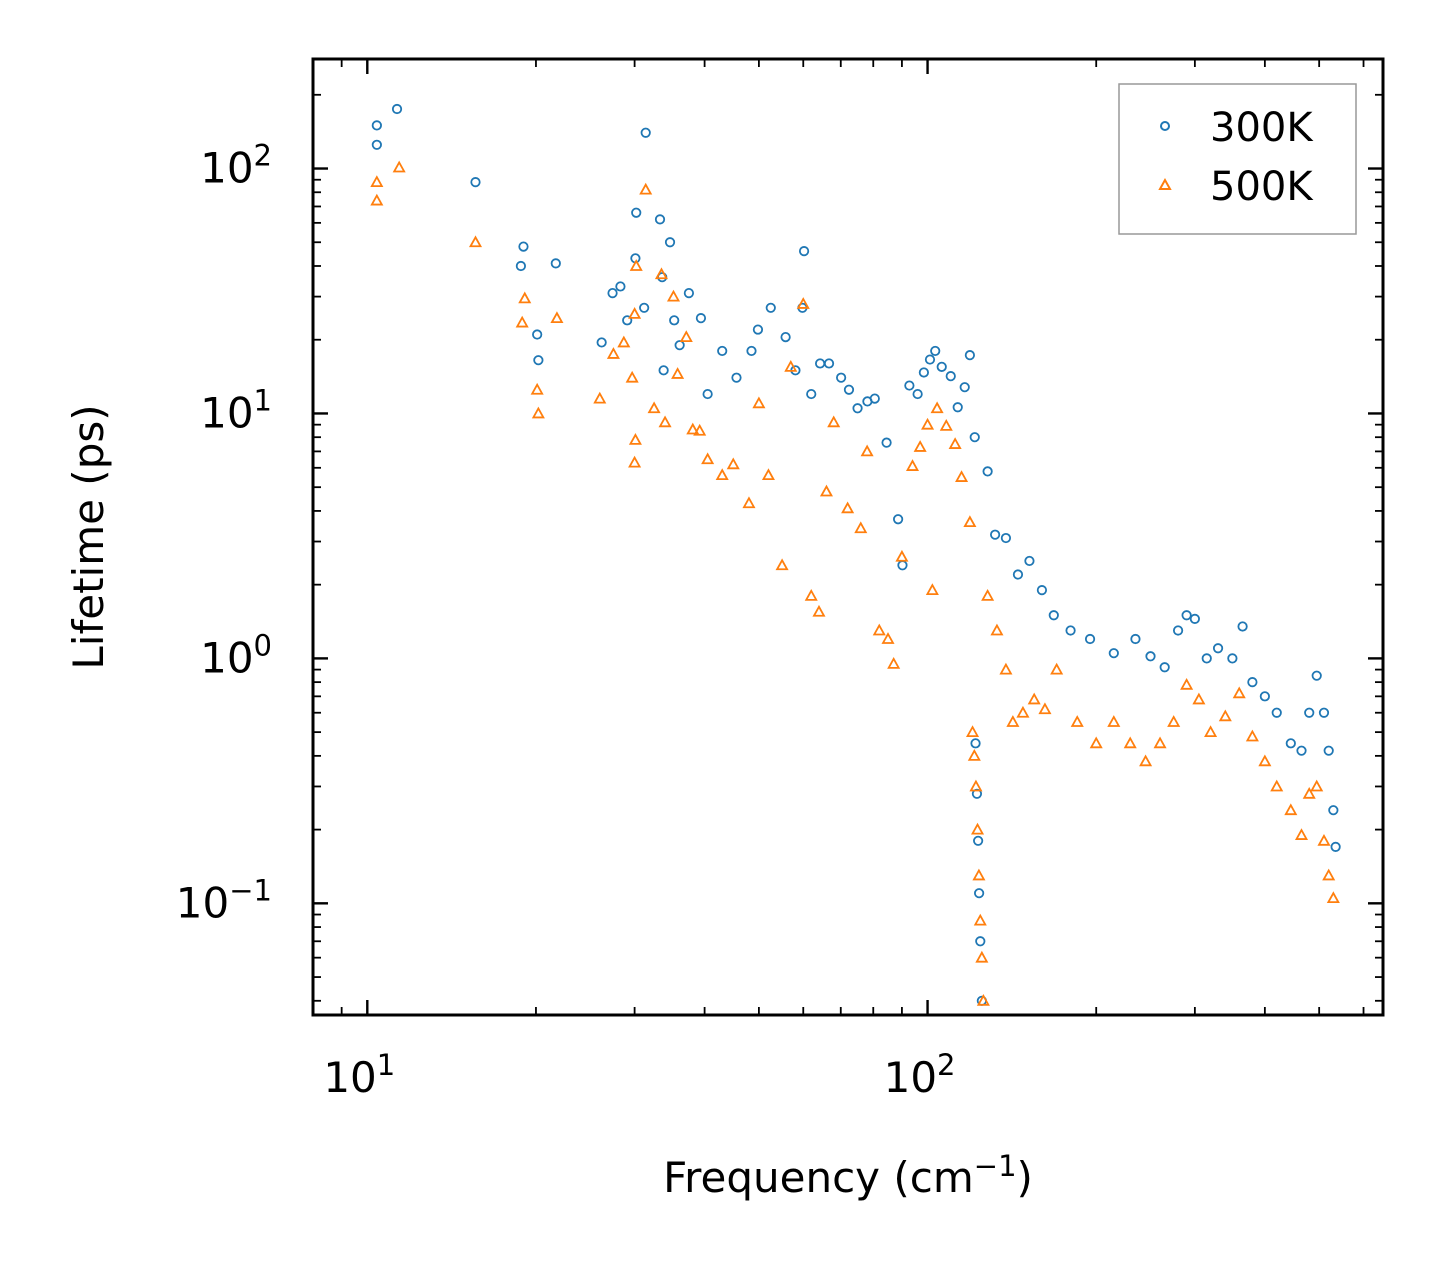 The height and width of the screenshot is (1265, 1442). Describe the element at coordinates (1165, 183) in the screenshot. I see `legend-marker-500K` at that location.